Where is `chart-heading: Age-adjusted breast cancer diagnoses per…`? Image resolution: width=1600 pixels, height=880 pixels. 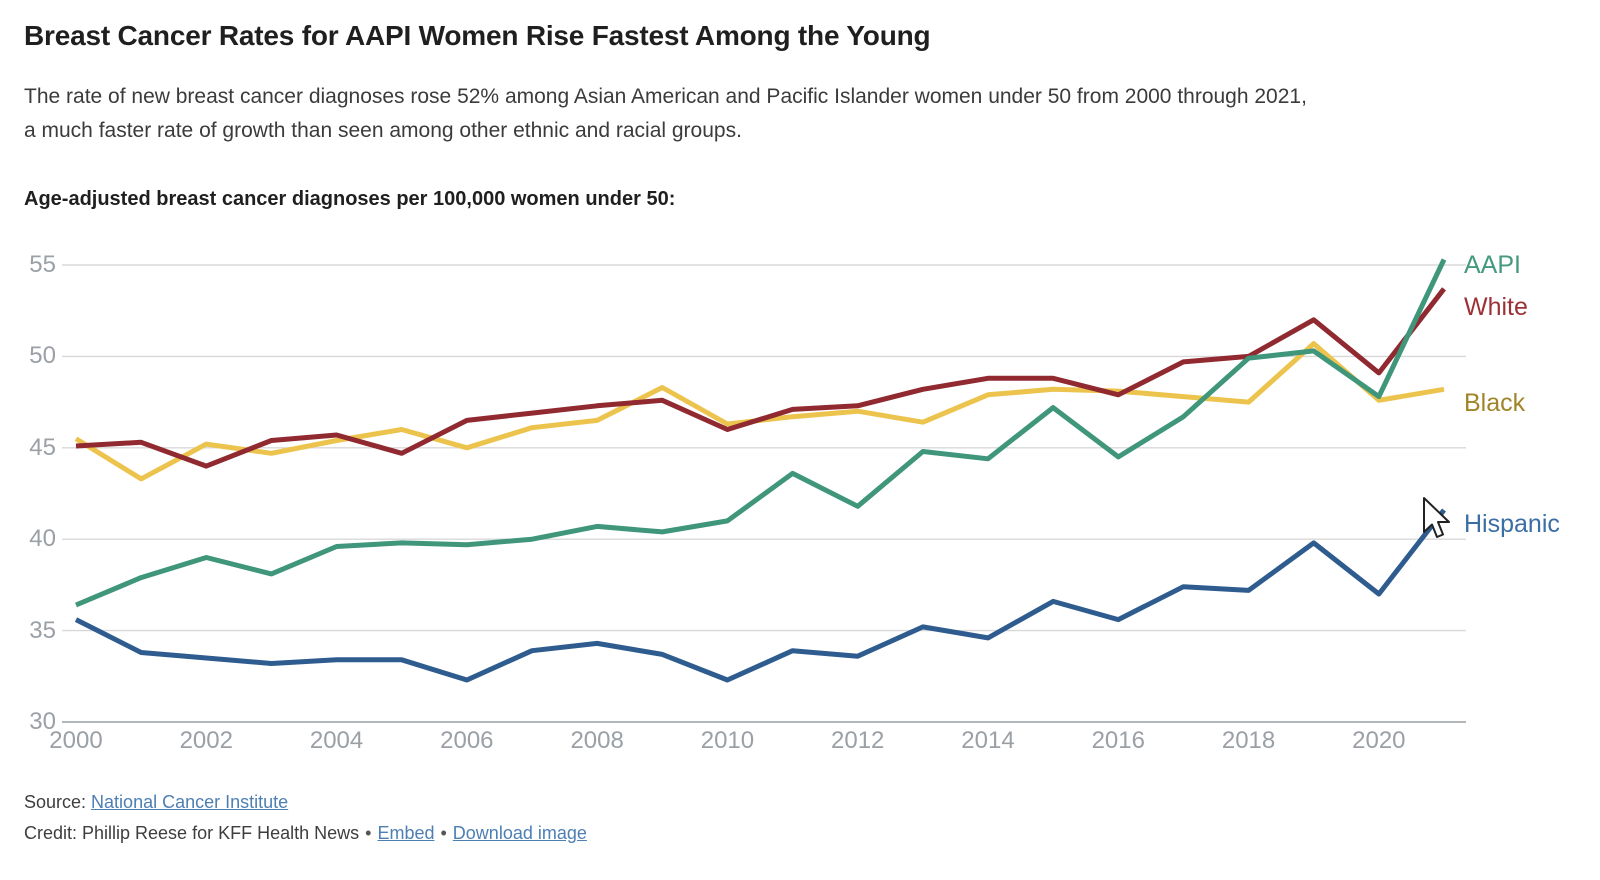
chart-heading: Age-adjusted breast cancer diagnoses per… is located at coordinates (350, 199).